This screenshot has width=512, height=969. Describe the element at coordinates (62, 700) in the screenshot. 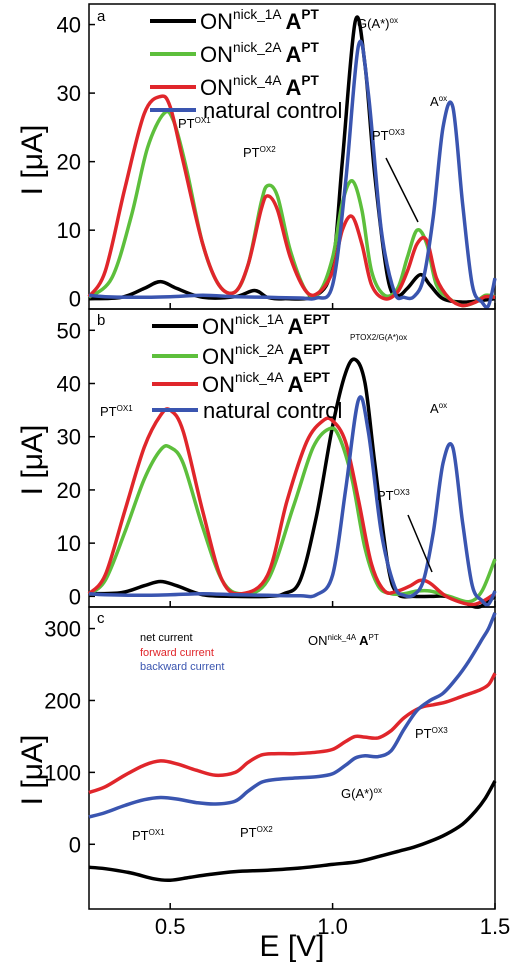

I see `y-tick-label: 200` at that location.